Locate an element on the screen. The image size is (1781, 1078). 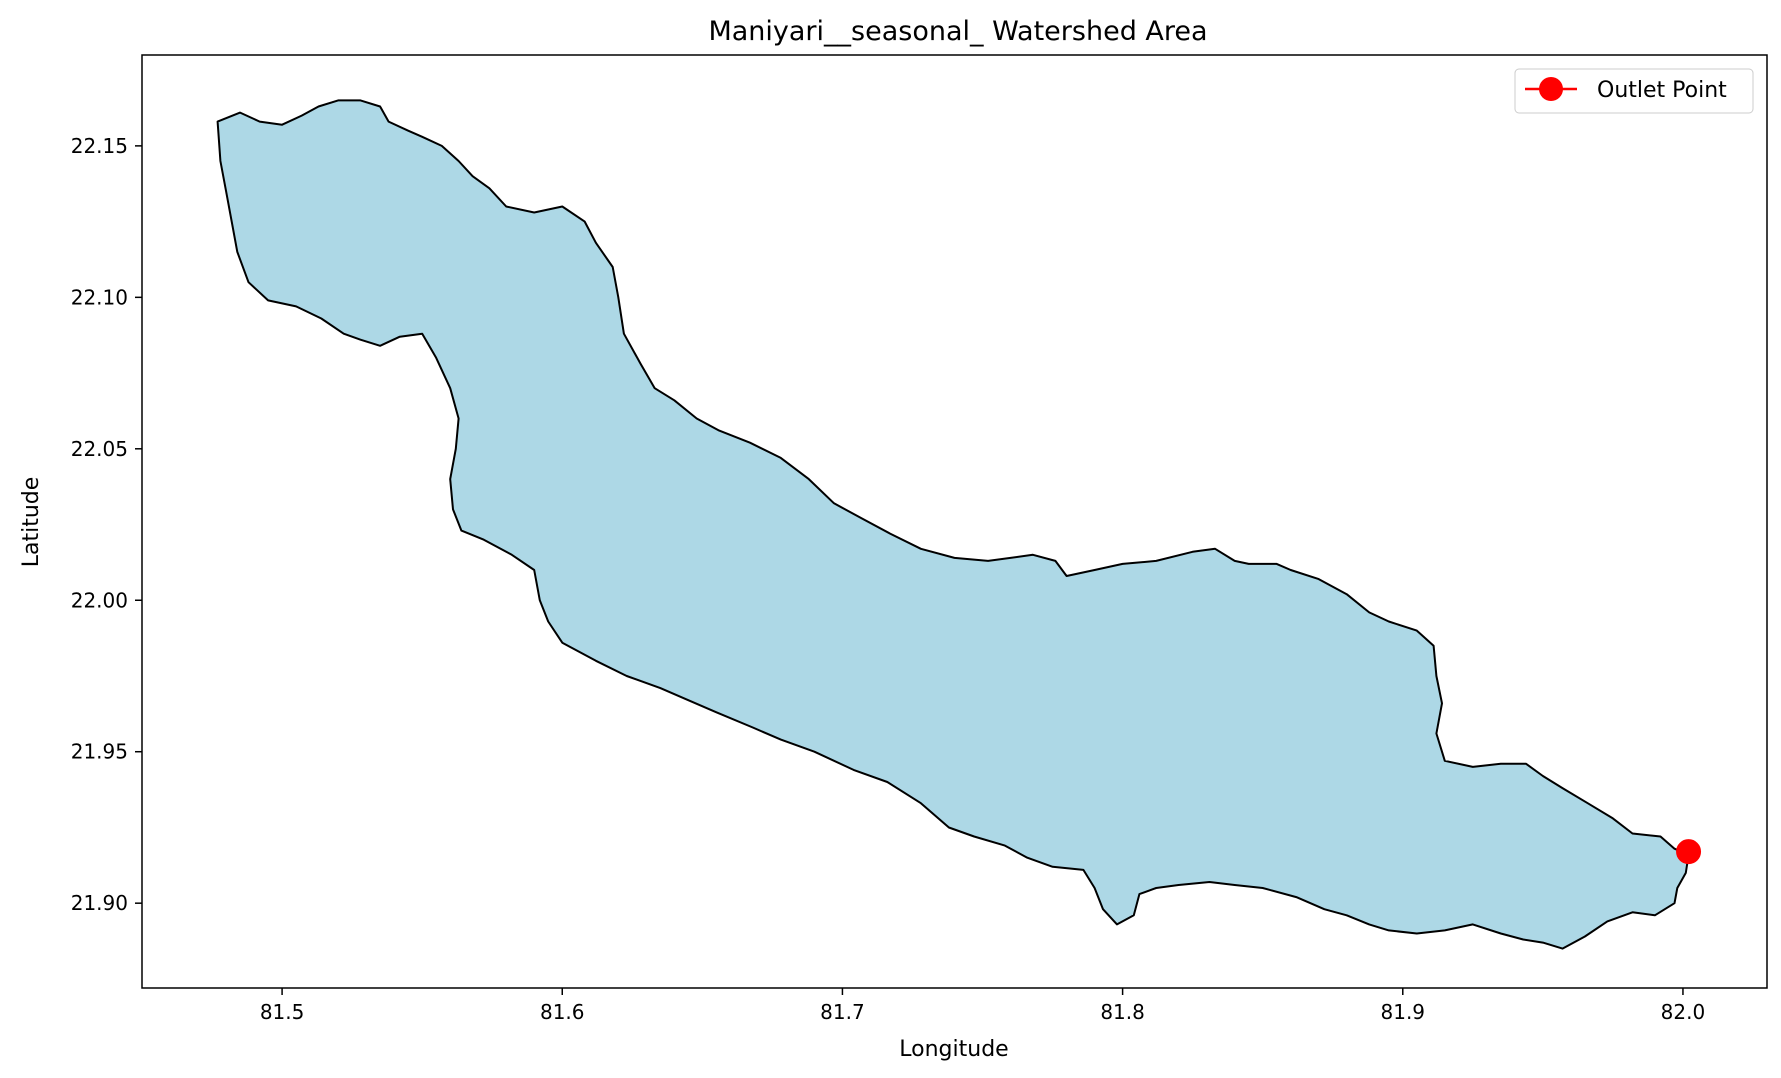
y-tick-label: 22.15 is located at coordinates (99, 146).